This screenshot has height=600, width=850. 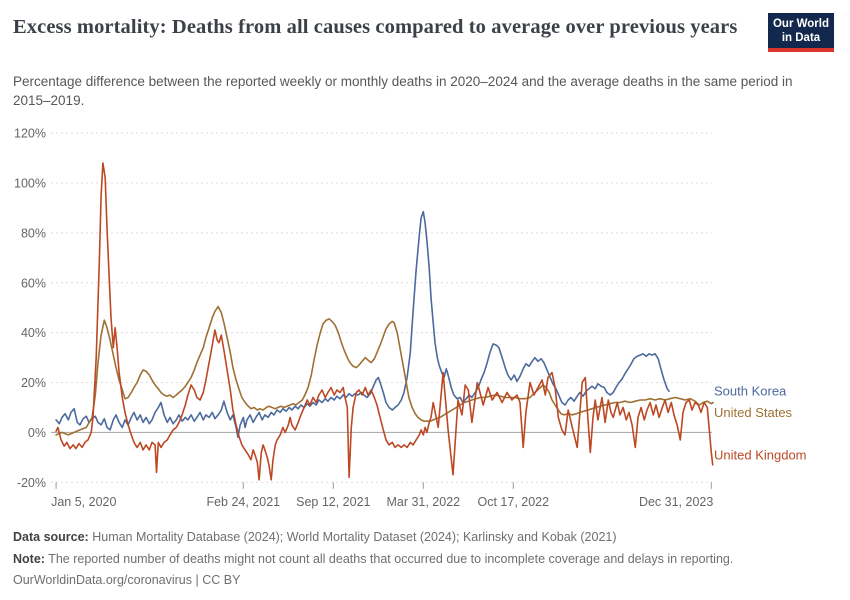 I want to click on x-axis-tick-label: Sep 12, 2021, so click(x=333, y=502).